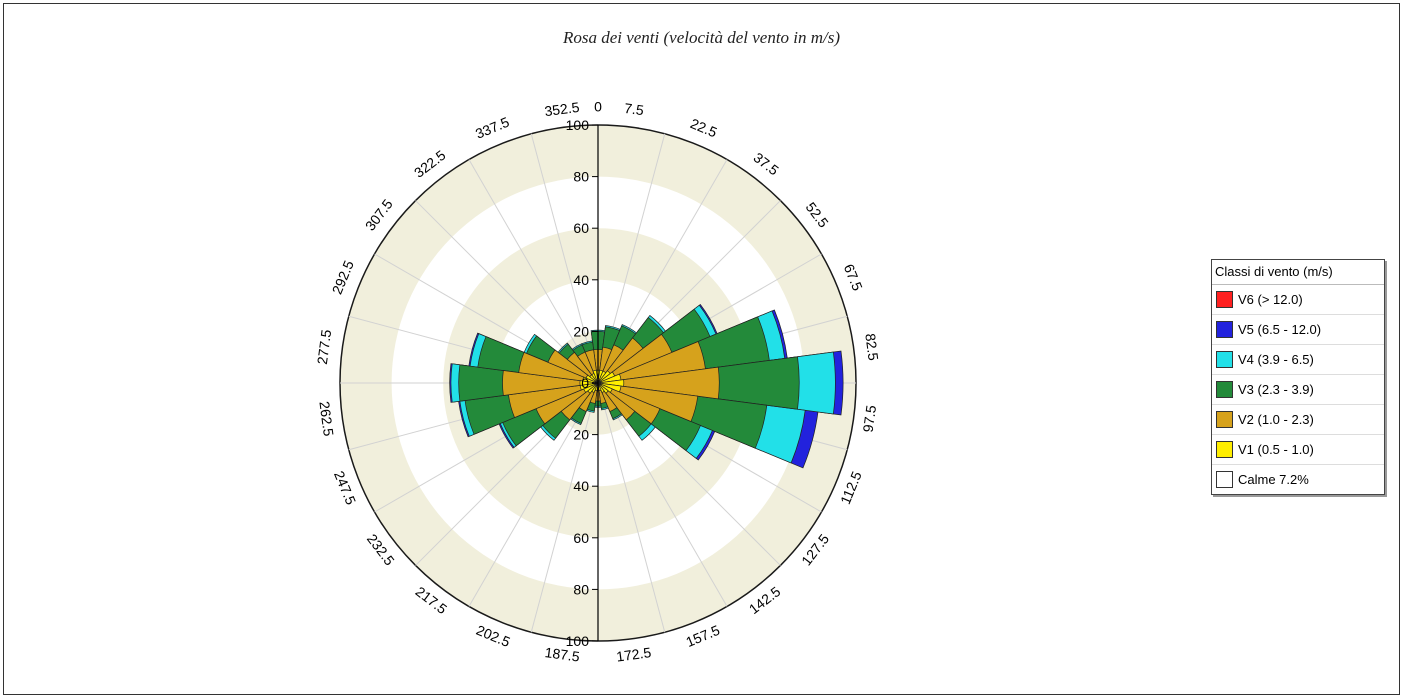 This screenshot has height=695, width=1403. I want to click on legend-item: V2 (1.0 - 2.3), so click(1298, 420).